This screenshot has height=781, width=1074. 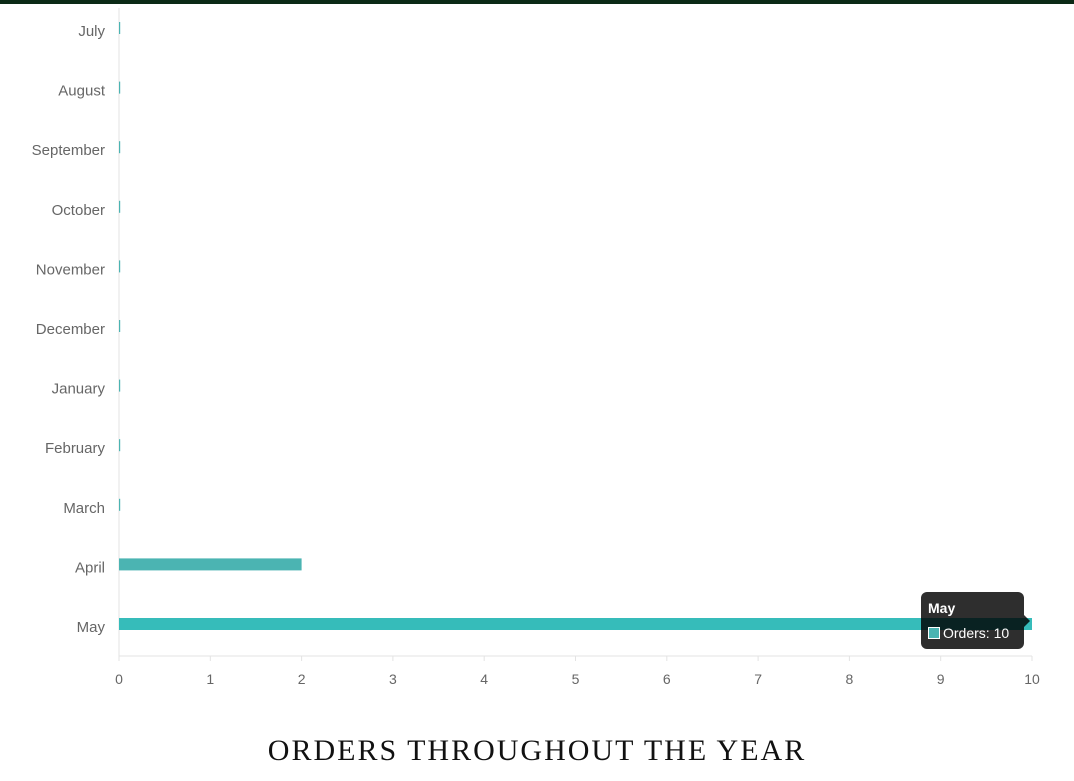 I want to click on x-tick-label-7: 7, so click(x=758, y=679).